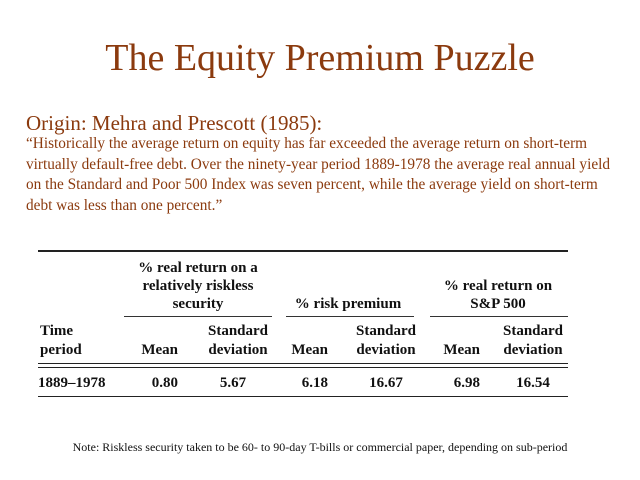 The width and height of the screenshot is (640, 480). What do you see at coordinates (303, 397) in the screenshot?
I see `table-bottom-rule` at bounding box center [303, 397].